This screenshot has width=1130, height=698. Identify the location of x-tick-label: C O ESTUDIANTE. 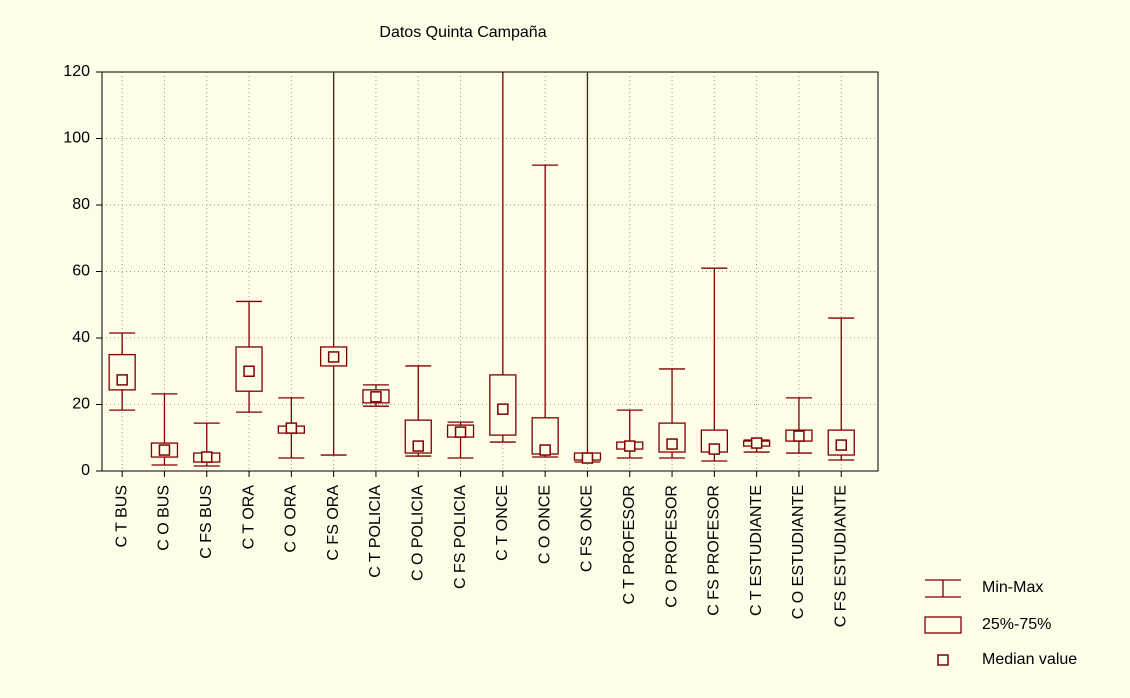
(798, 552).